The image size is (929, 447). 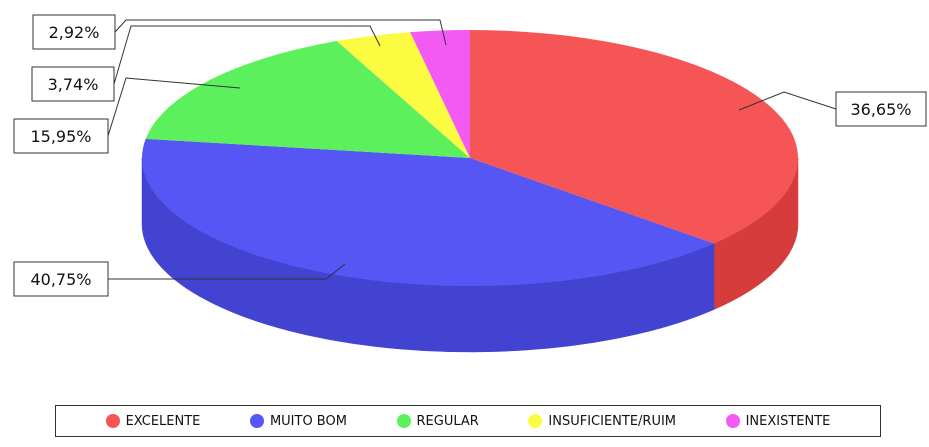 I want to click on value-label-box-excelente, so click(x=881, y=109).